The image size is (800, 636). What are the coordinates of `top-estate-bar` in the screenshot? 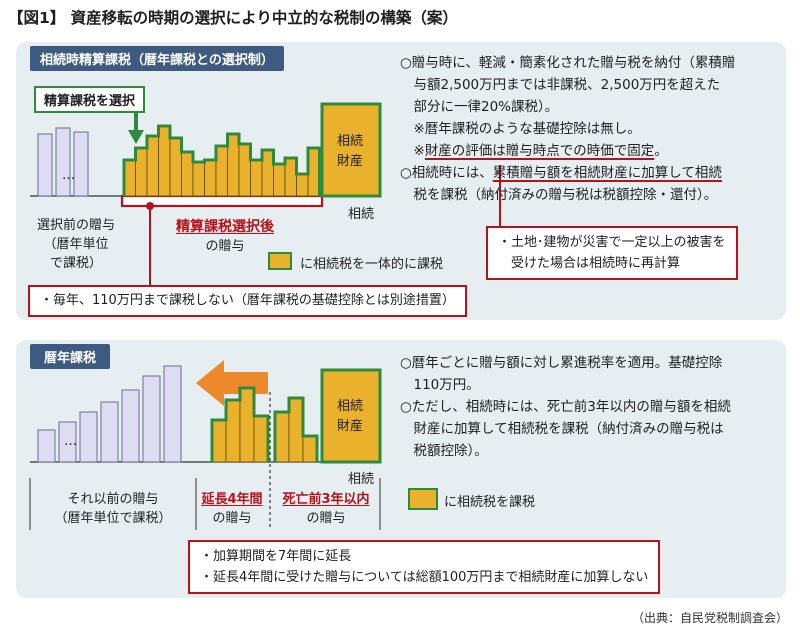 It's located at (351, 150).